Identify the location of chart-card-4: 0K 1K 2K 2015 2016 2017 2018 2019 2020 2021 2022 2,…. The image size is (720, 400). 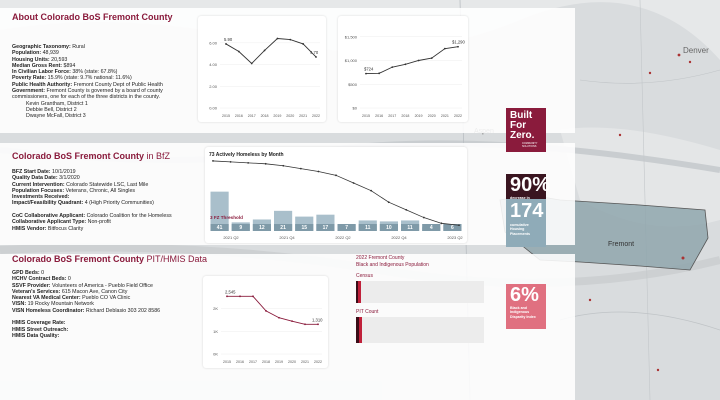
(265, 322).